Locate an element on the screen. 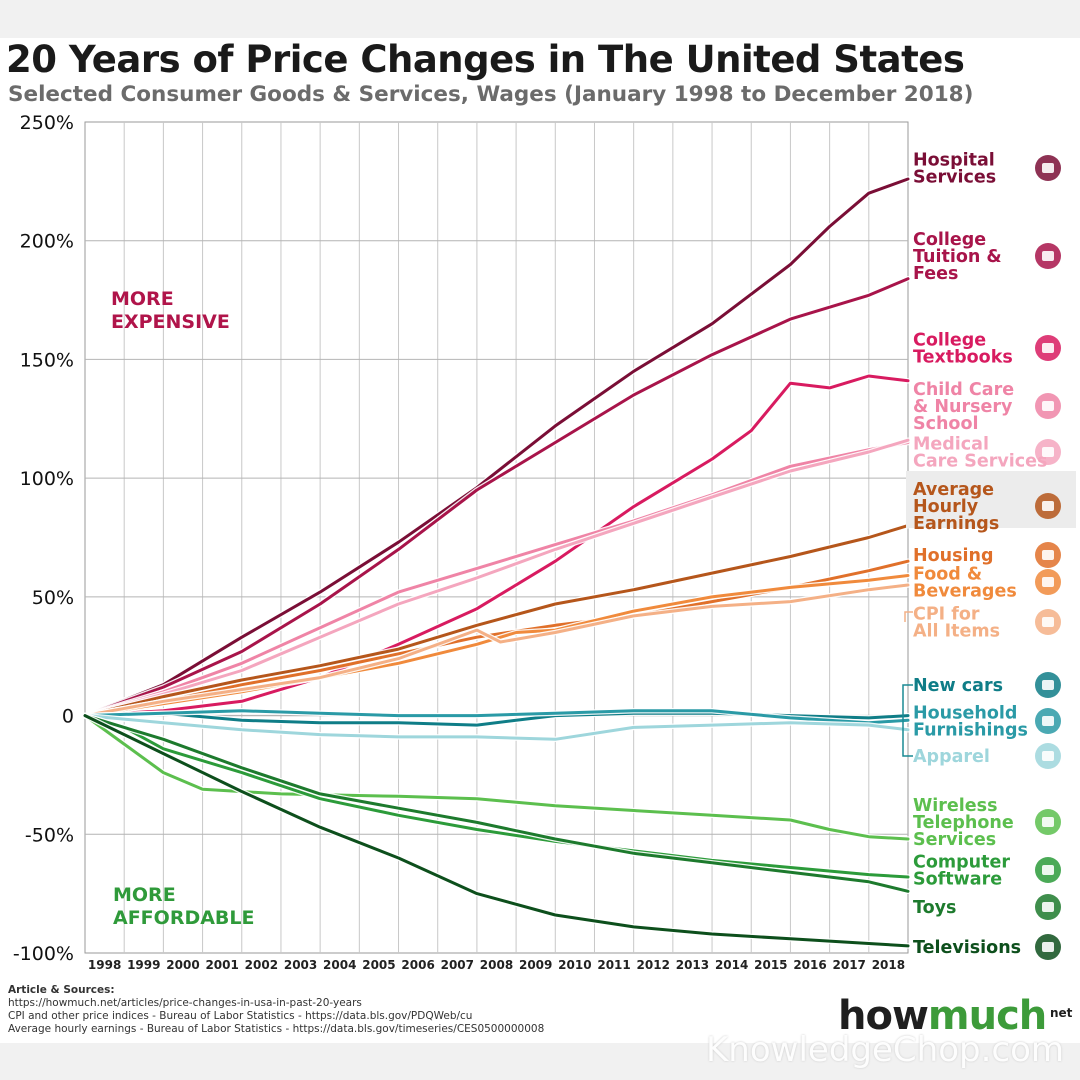  series-label-group: Televisions is located at coordinates (987, 947).